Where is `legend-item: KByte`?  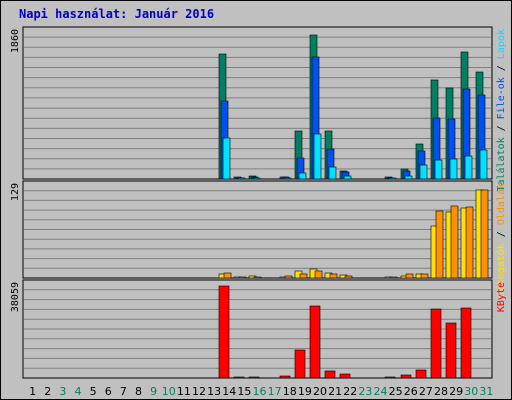 legend-item: KByte is located at coordinates (501, 297).